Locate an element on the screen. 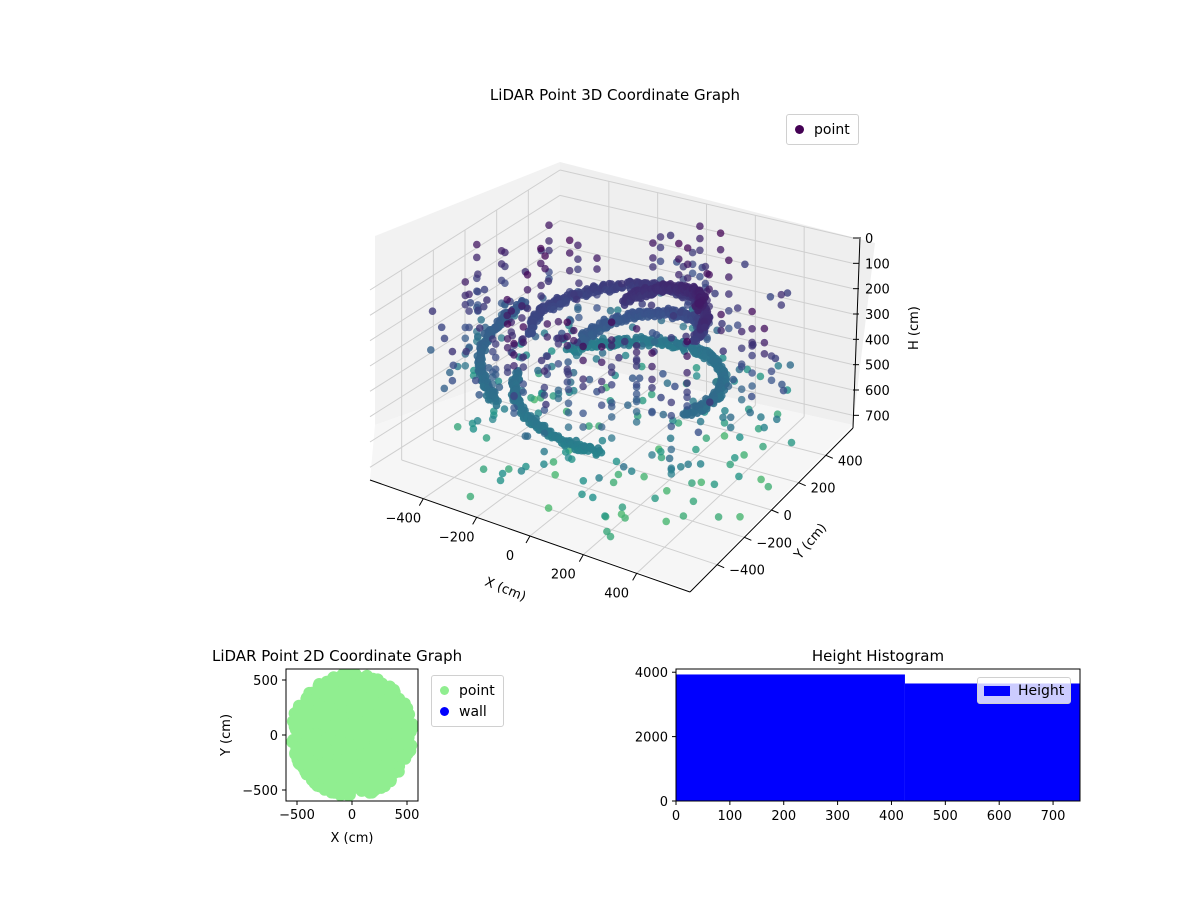  x-axis-label: X (cm) is located at coordinates (505, 590).